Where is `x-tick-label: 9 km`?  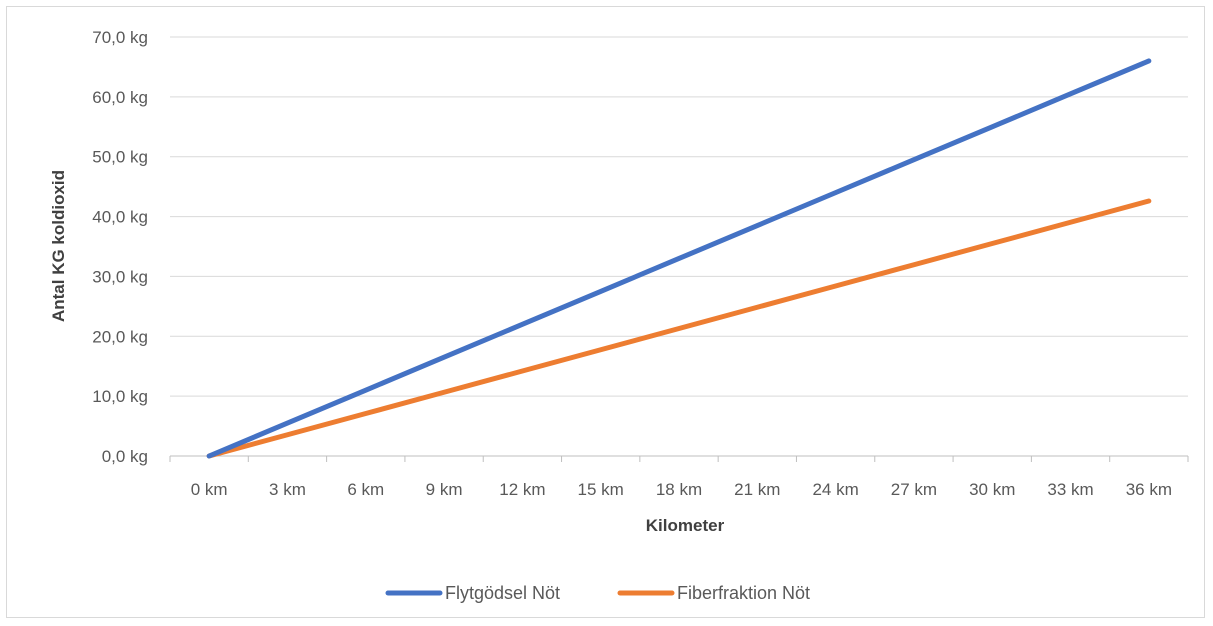
x-tick-label: 9 km is located at coordinates (444, 489).